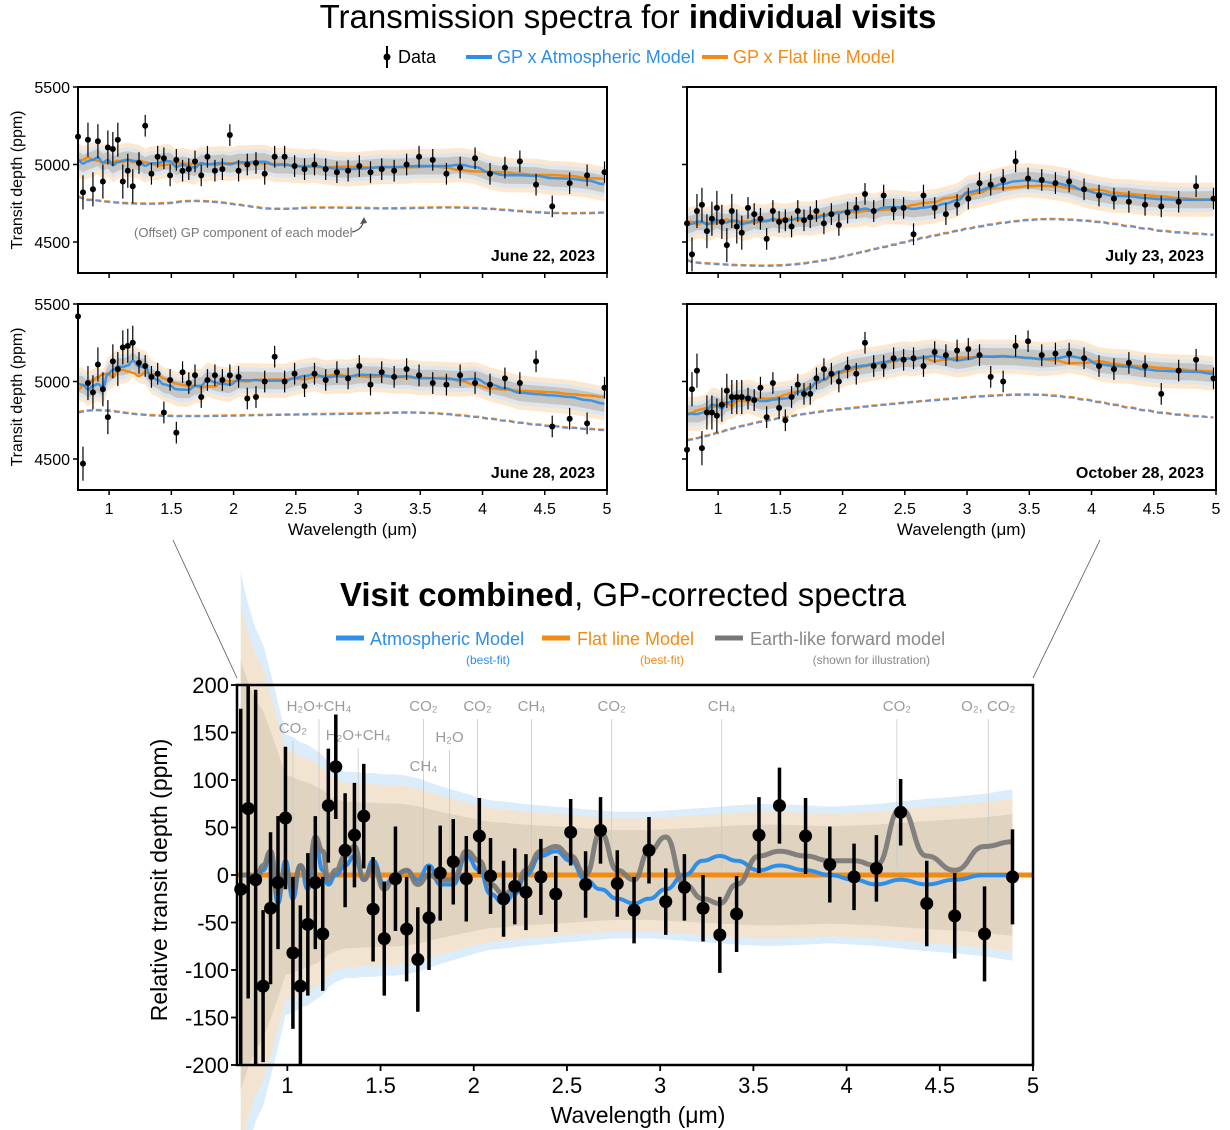 This screenshot has height=1130, width=1230. I want to click on panel-frame, so click(342, 180).